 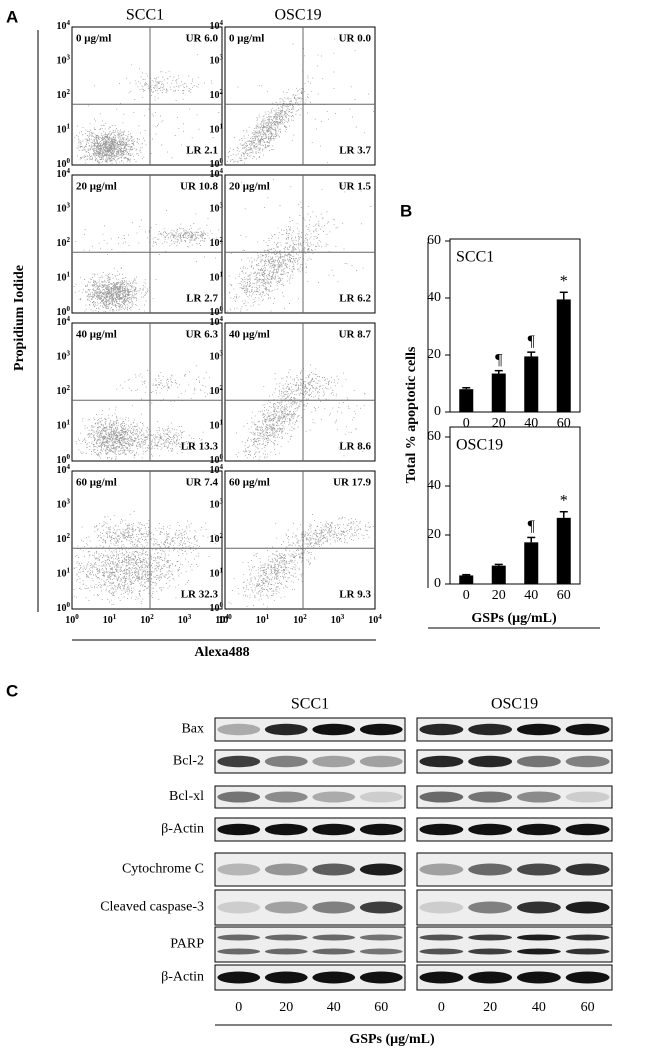 What do you see at coordinates (202, 299) in the screenshot?
I see `quadrant-value: LR 2.7` at bounding box center [202, 299].